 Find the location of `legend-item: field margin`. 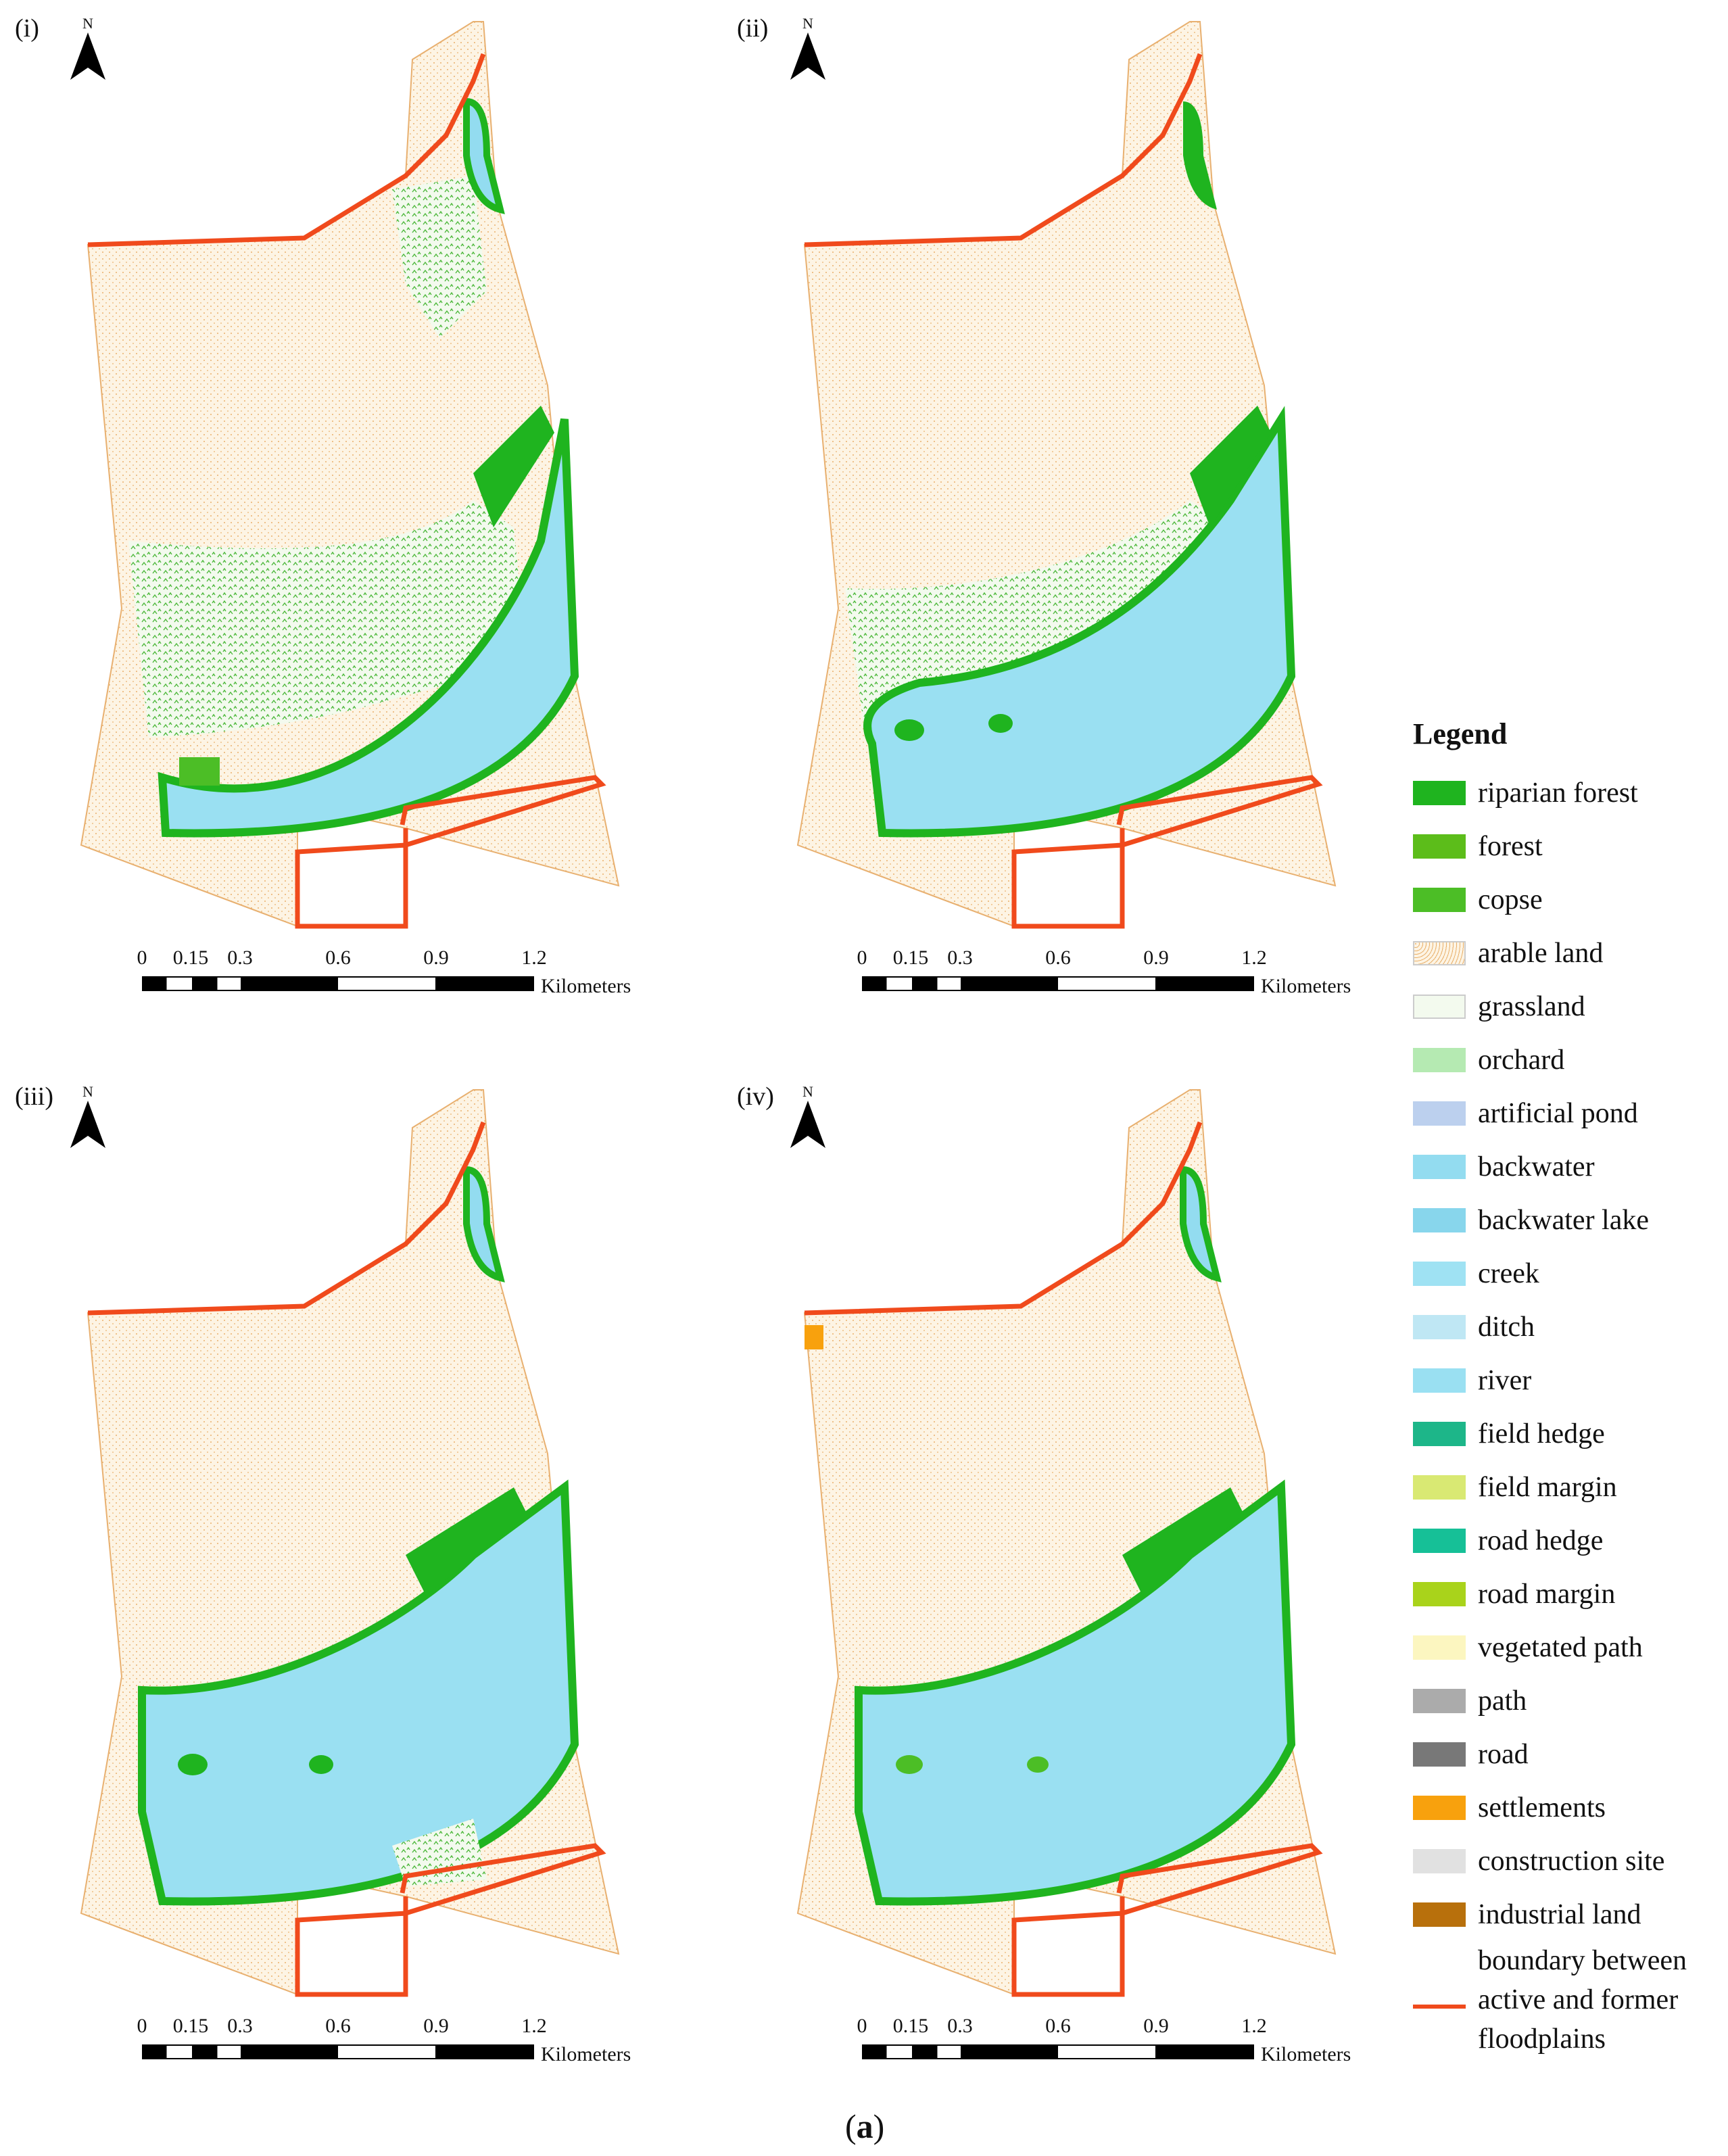

legend-item: field margin is located at coordinates (1569, 1487).